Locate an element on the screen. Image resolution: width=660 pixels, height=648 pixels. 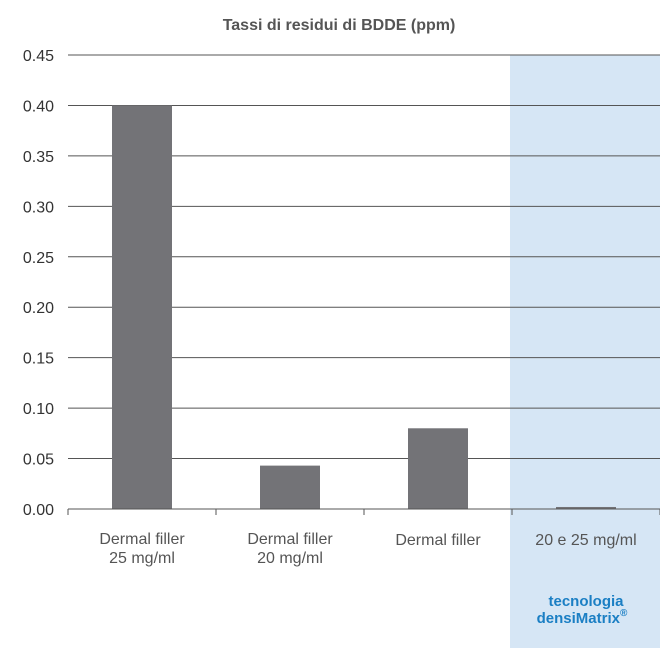
y-tick-label: 0.10 is located at coordinates (38, 409).